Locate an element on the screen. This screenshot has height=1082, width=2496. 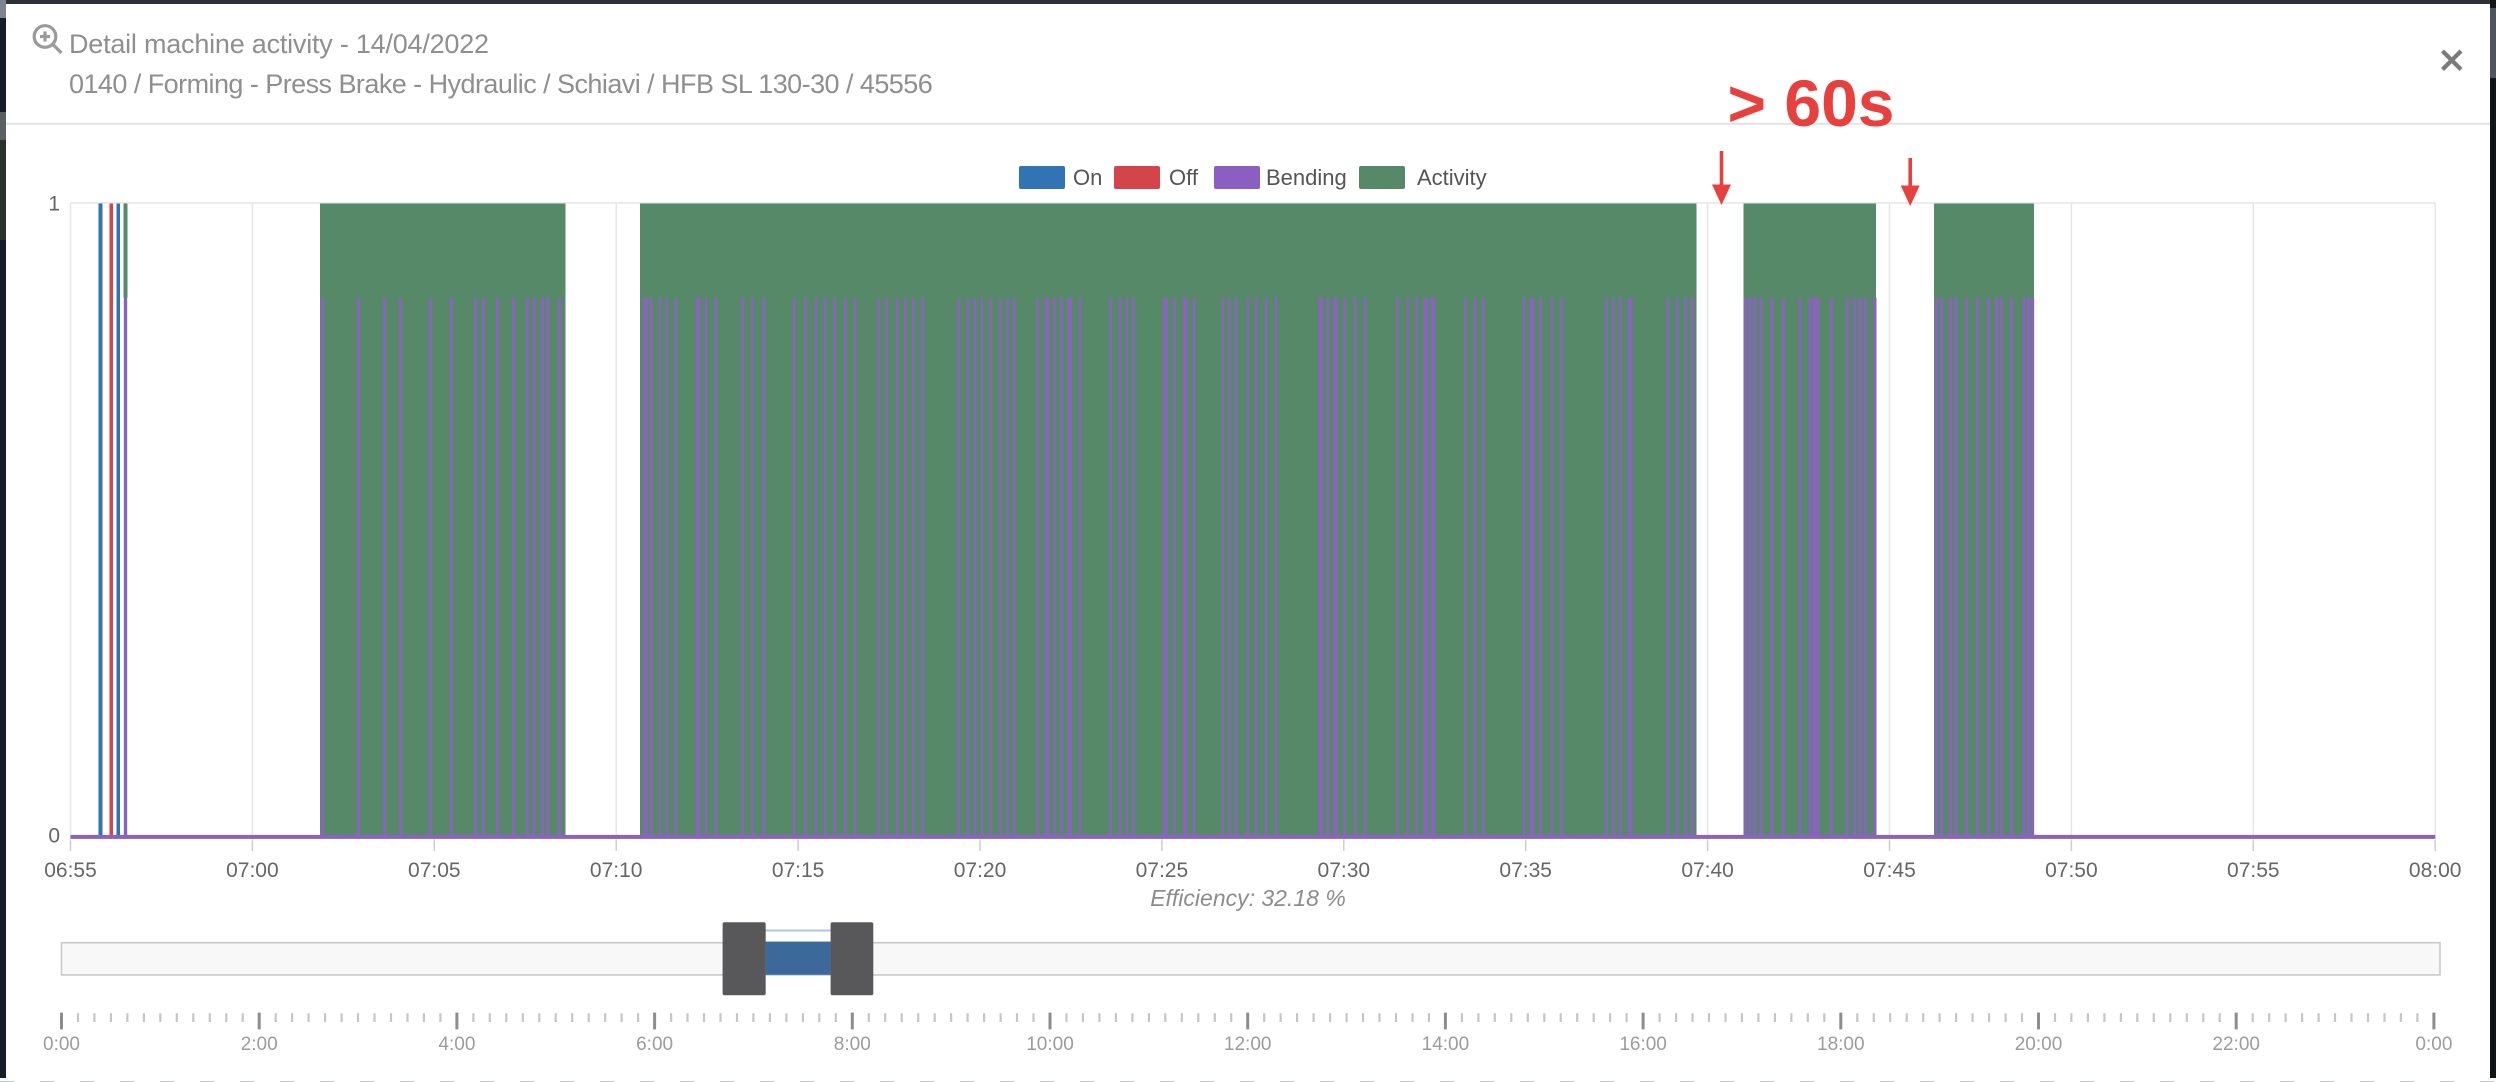
svg-text: 07:45 is located at coordinates (1889, 870).